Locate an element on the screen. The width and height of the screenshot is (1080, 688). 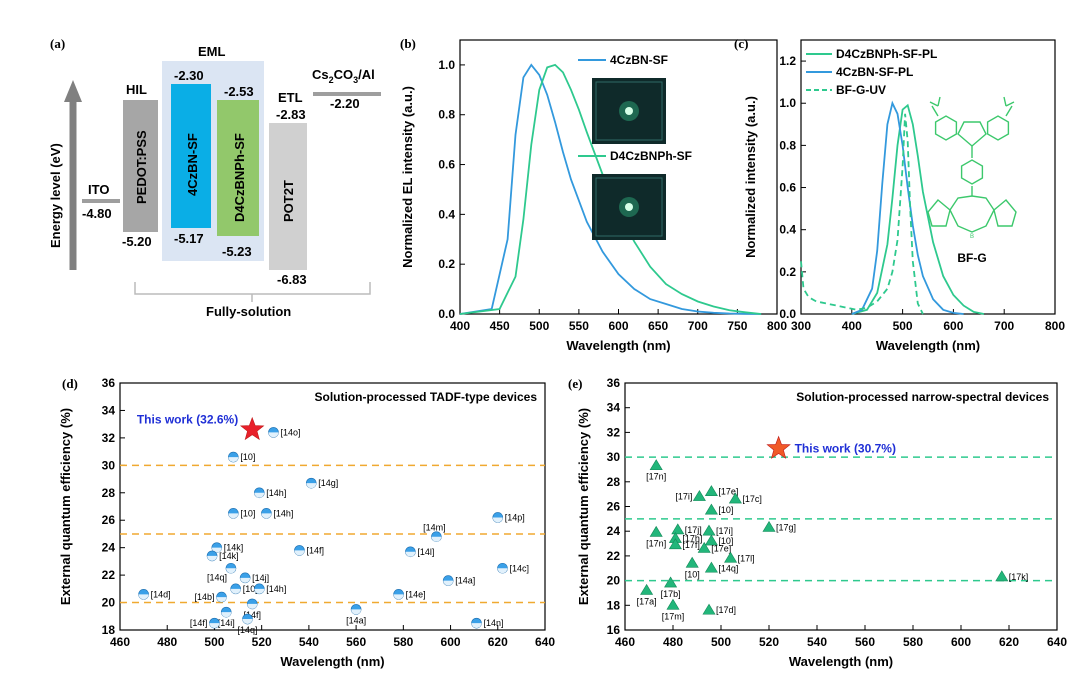
panel-label-a: (a) is located at coordinates (57, 43).